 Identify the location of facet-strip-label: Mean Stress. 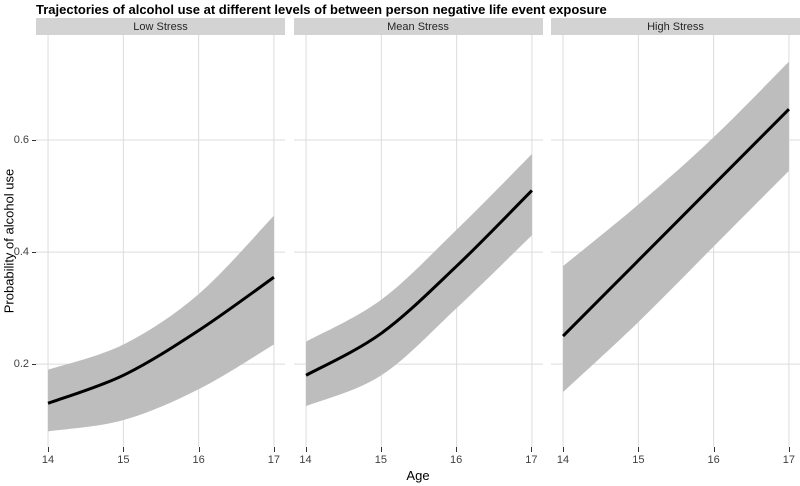
(418, 26).